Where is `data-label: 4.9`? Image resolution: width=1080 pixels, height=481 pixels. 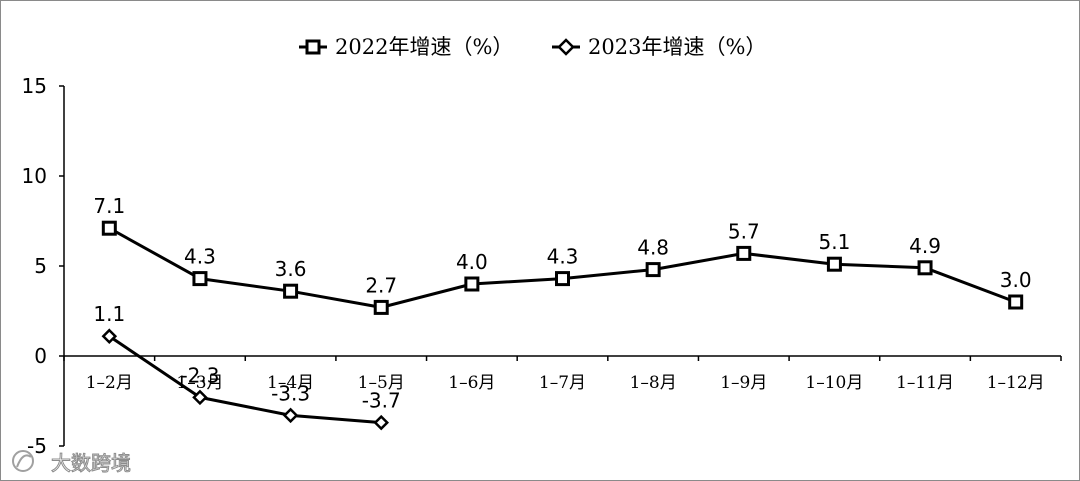
data-label: 4.9 is located at coordinates (925, 246).